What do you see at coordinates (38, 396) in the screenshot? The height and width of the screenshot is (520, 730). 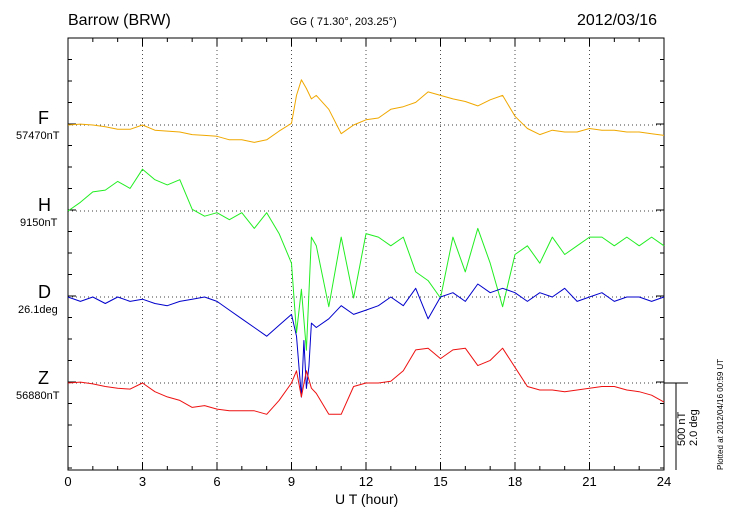 I see `label-z-baseline: 56880nT` at bounding box center [38, 396].